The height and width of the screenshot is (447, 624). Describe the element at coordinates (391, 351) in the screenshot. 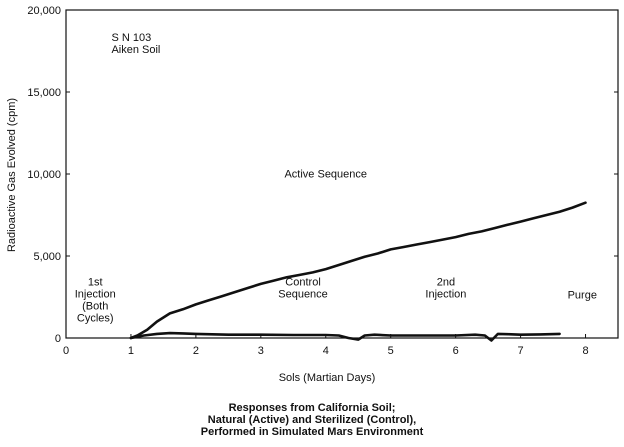

I see `x-tick-label: 5` at that location.